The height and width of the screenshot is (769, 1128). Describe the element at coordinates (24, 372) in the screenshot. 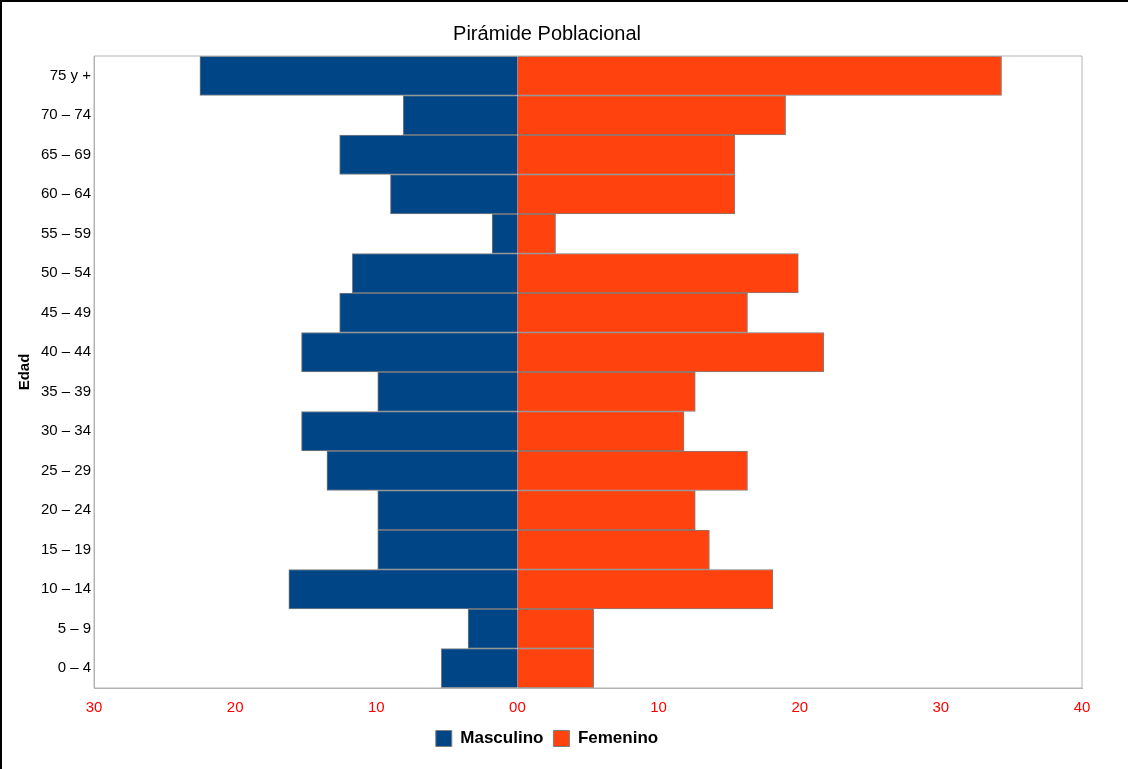

I see `y-axis-title: Edad` at that location.